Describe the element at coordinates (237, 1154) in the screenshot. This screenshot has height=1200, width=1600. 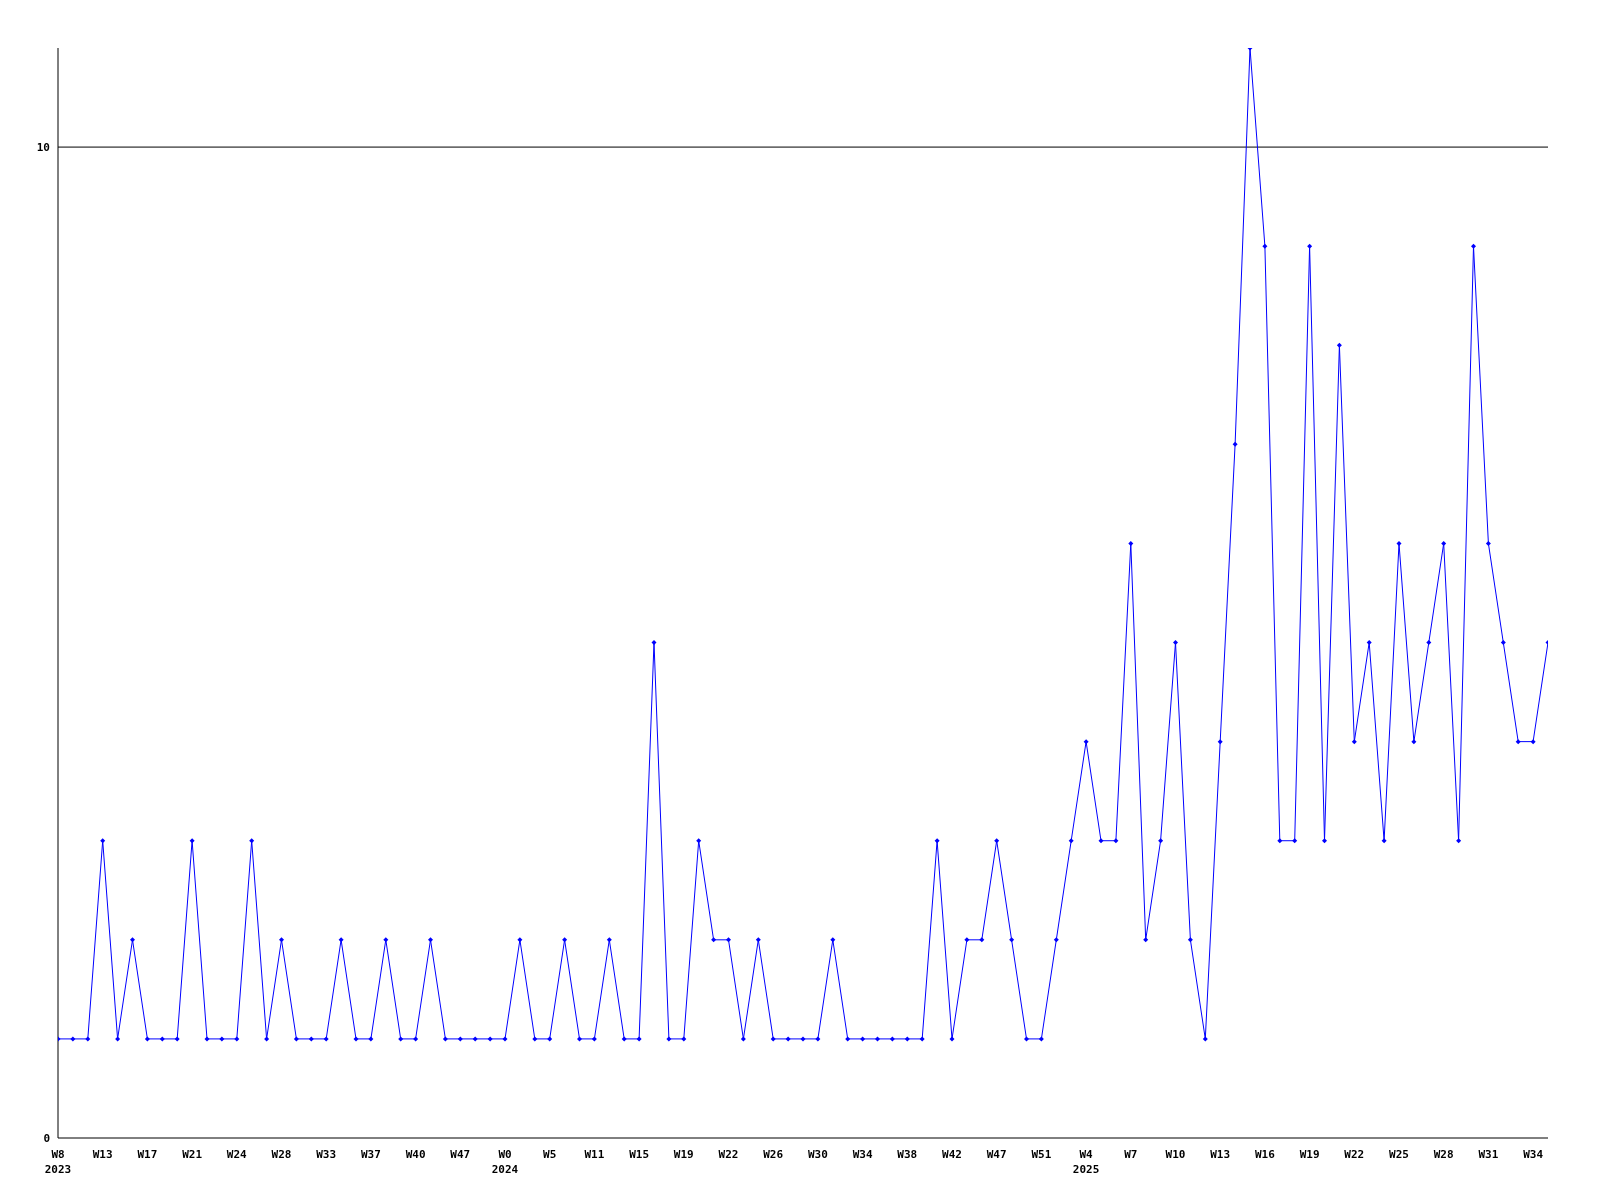
I see `x-tick-label: W24` at that location.